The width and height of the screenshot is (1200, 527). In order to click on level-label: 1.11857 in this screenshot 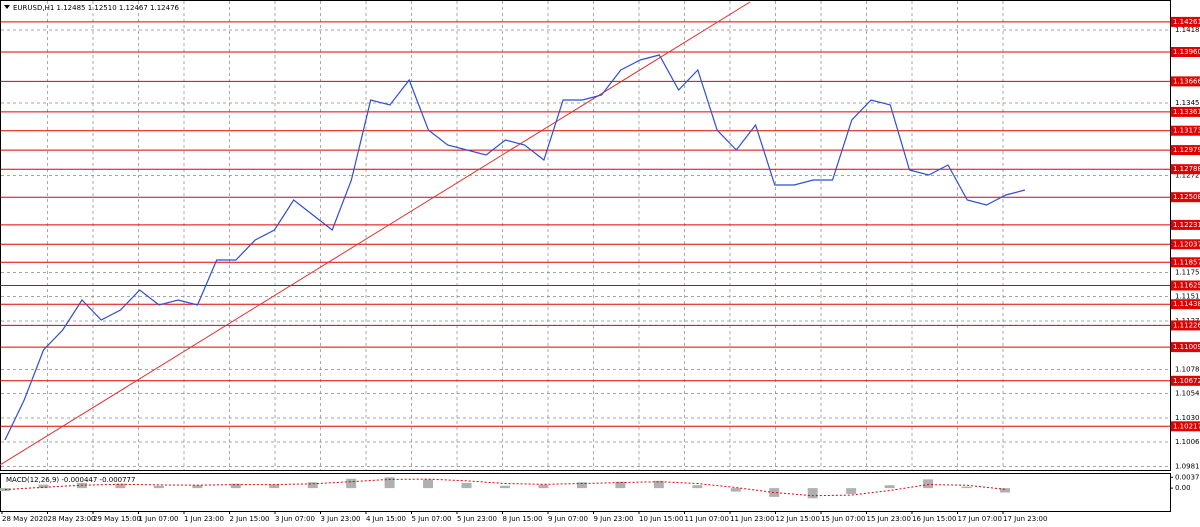, I will do `click(1186, 262)`.